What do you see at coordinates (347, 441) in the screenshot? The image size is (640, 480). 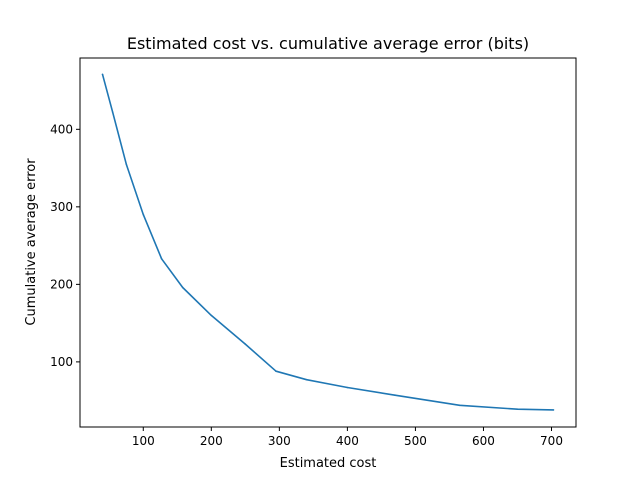 I see `x-tick-label: 400` at bounding box center [347, 441].